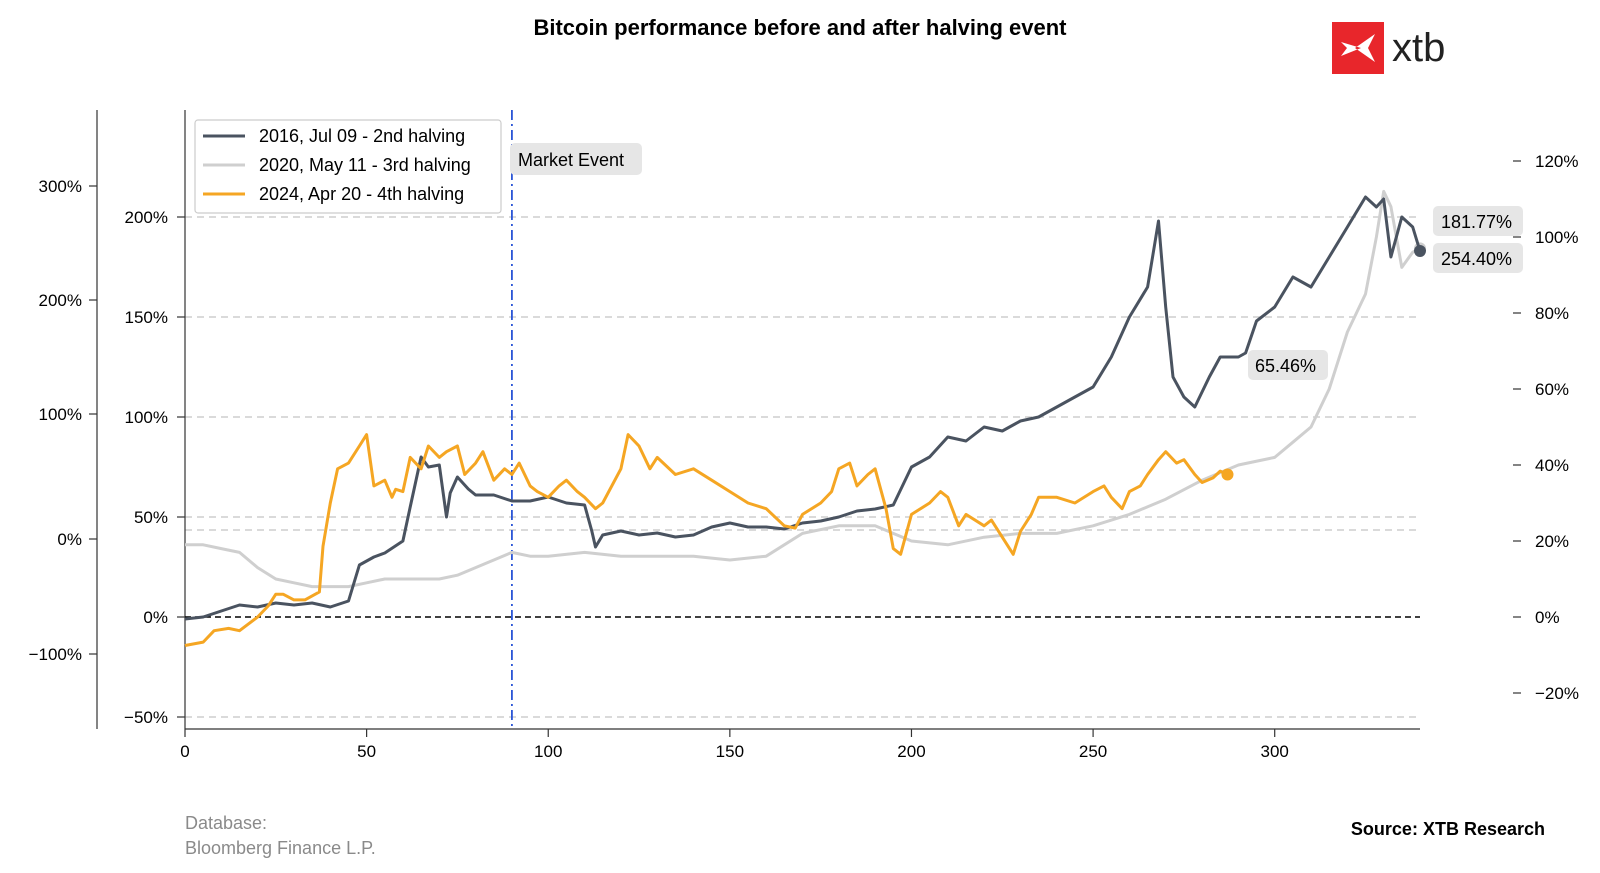  Describe the element at coordinates (151, 517) in the screenshot. I see `inner_left-tick-label-3: 50%` at that location.